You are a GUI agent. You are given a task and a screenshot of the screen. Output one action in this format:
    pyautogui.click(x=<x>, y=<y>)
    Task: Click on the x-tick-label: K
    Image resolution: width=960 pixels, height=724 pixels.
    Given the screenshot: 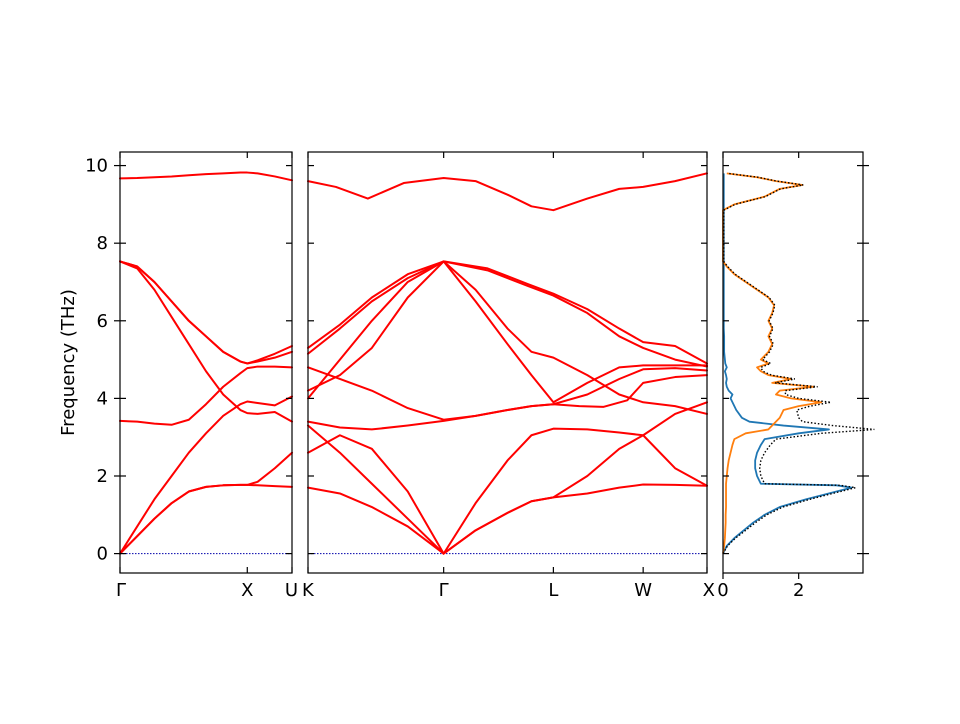 What is the action you would take?
    pyautogui.click(x=308, y=590)
    